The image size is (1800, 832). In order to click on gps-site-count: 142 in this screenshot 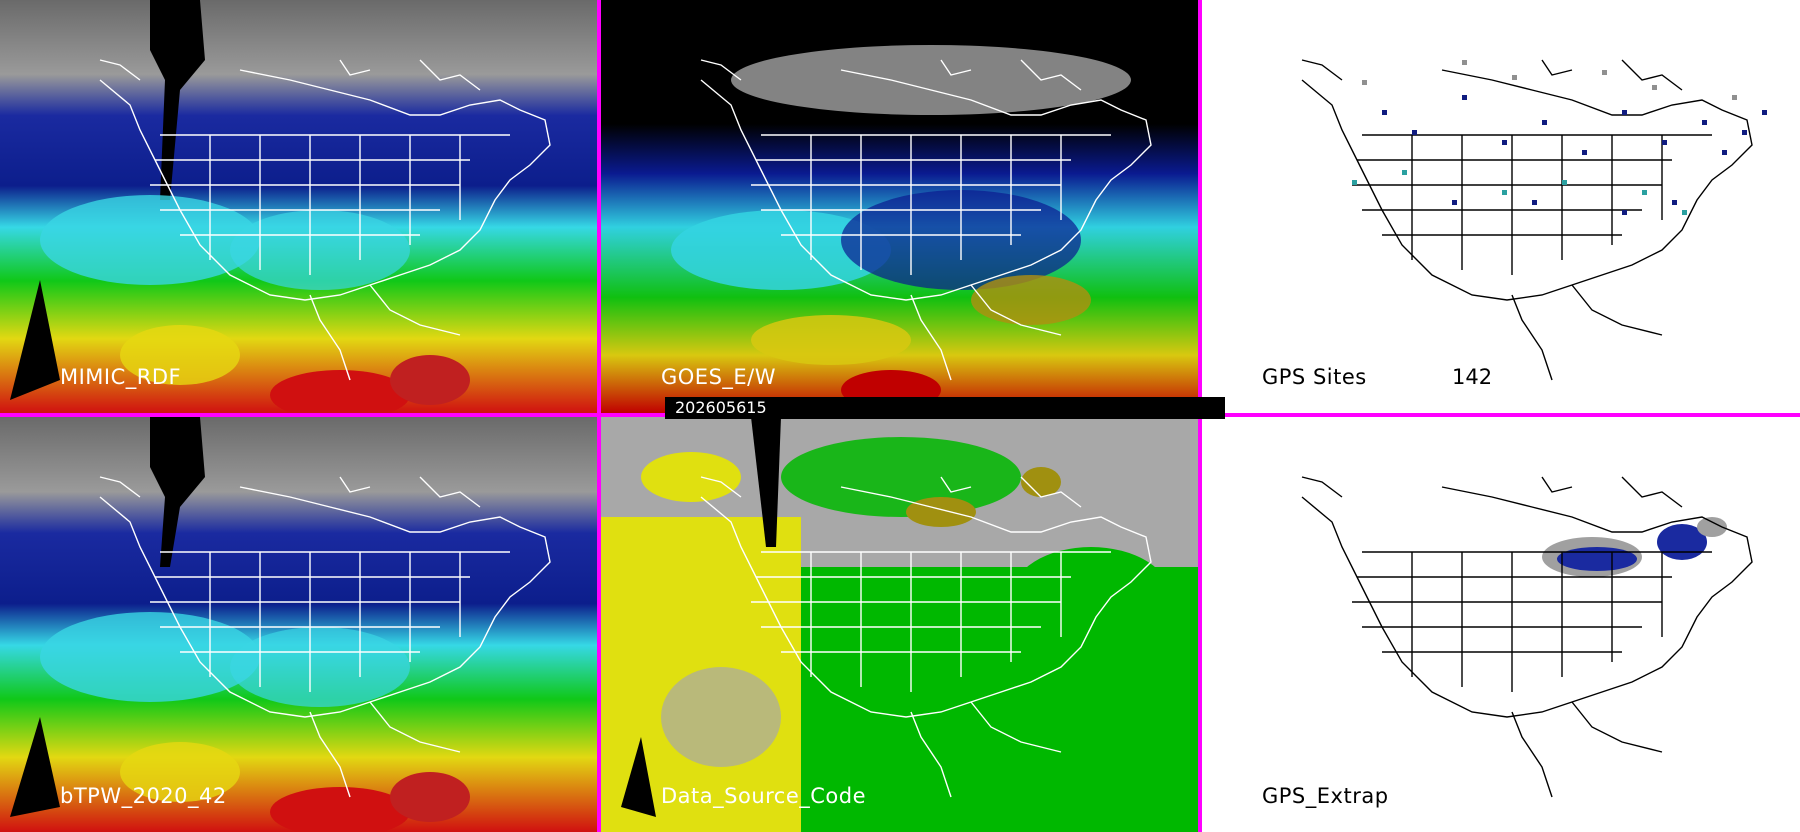, I will do `click(1472, 377)`.